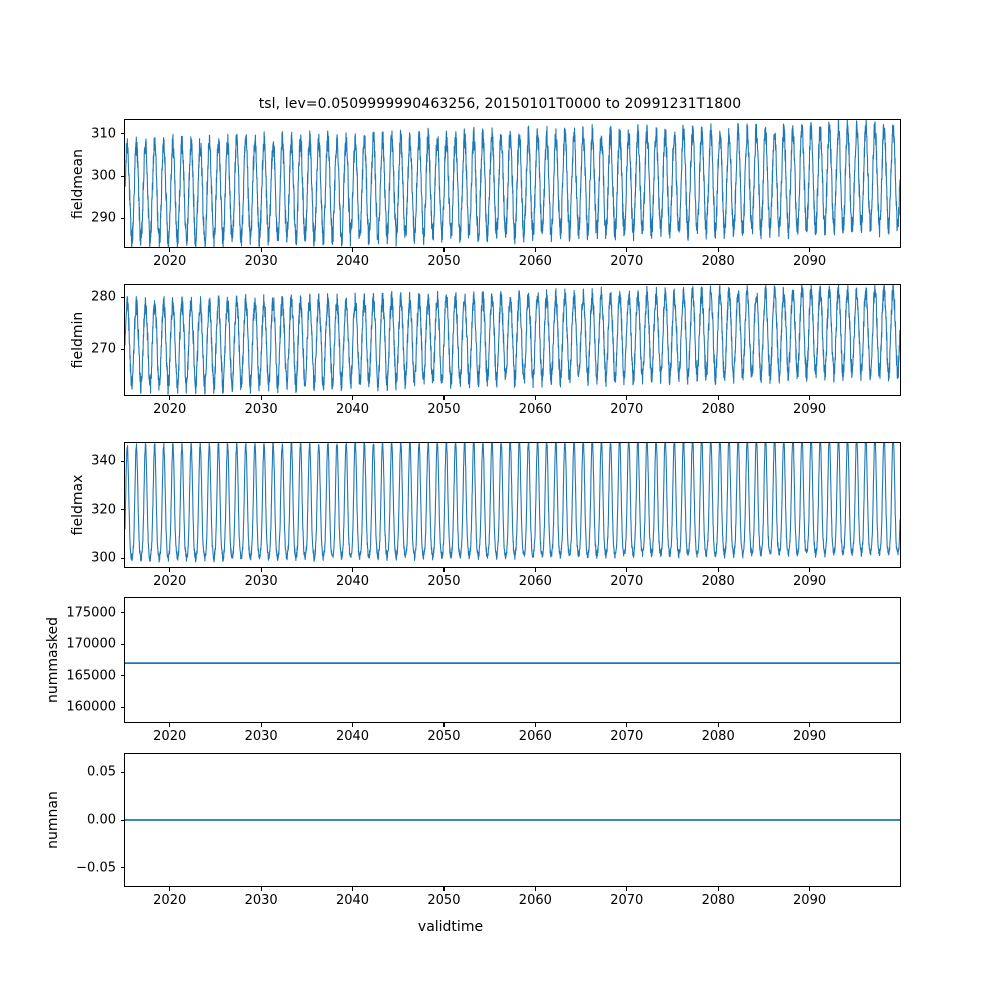  What do you see at coordinates (512, 340) in the screenshot?
I see `plot-panel-fieldmin` at bounding box center [512, 340].